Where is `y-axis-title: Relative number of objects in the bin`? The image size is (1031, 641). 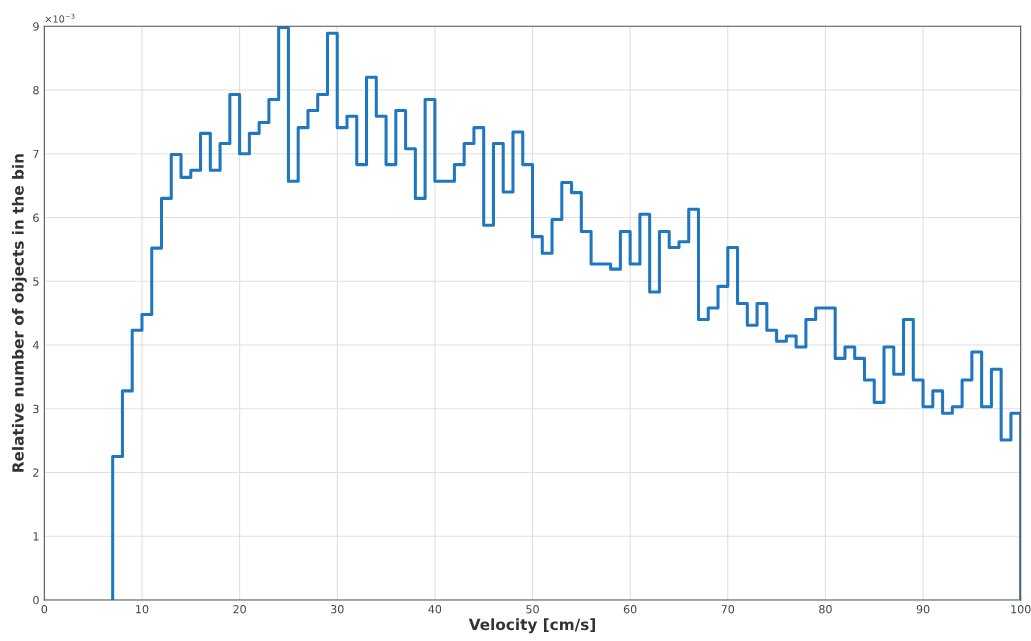 y-axis-title: Relative number of objects in the bin is located at coordinates (19, 313).